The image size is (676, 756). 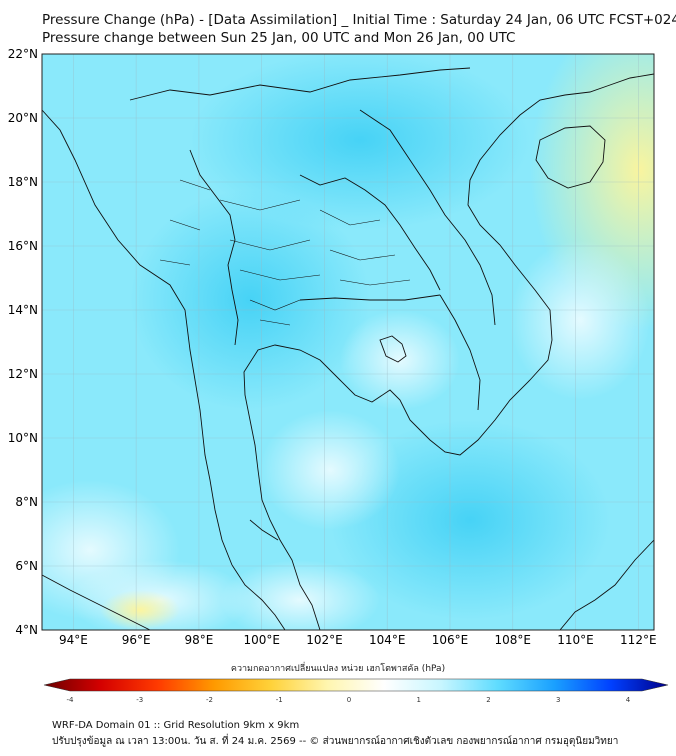 What do you see at coordinates (264, 530) in the screenshot?
I see `border-thai-malaysia` at bounding box center [264, 530].